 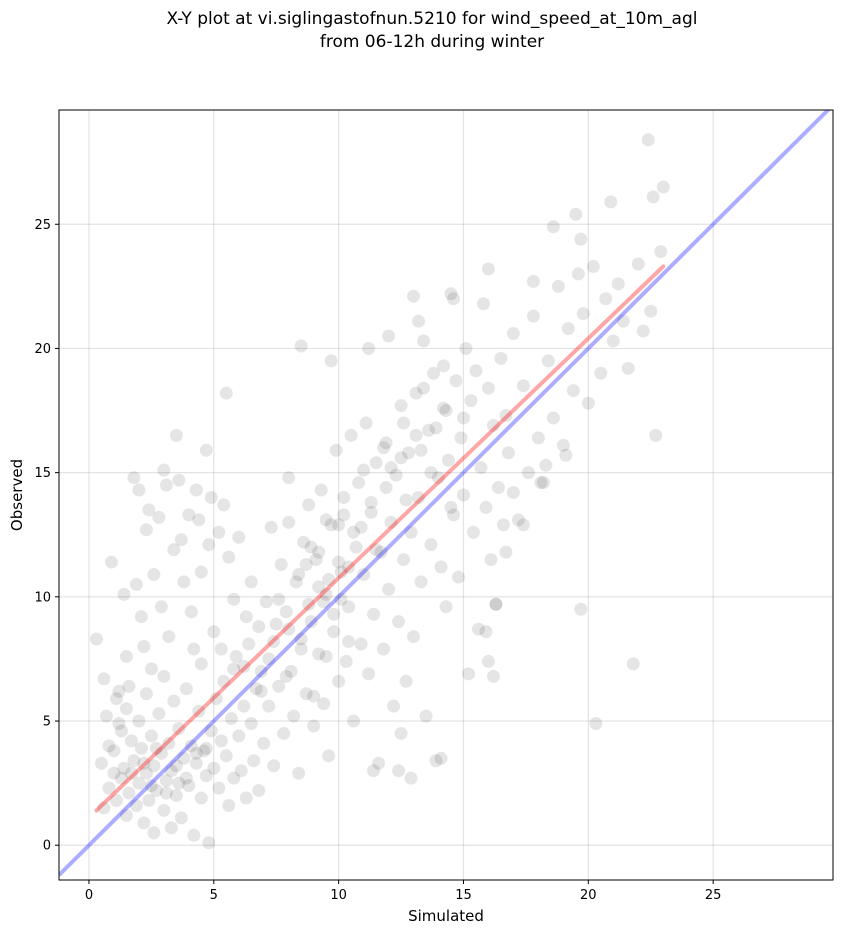 I want to click on x-tick-label: 5, so click(x=214, y=895).